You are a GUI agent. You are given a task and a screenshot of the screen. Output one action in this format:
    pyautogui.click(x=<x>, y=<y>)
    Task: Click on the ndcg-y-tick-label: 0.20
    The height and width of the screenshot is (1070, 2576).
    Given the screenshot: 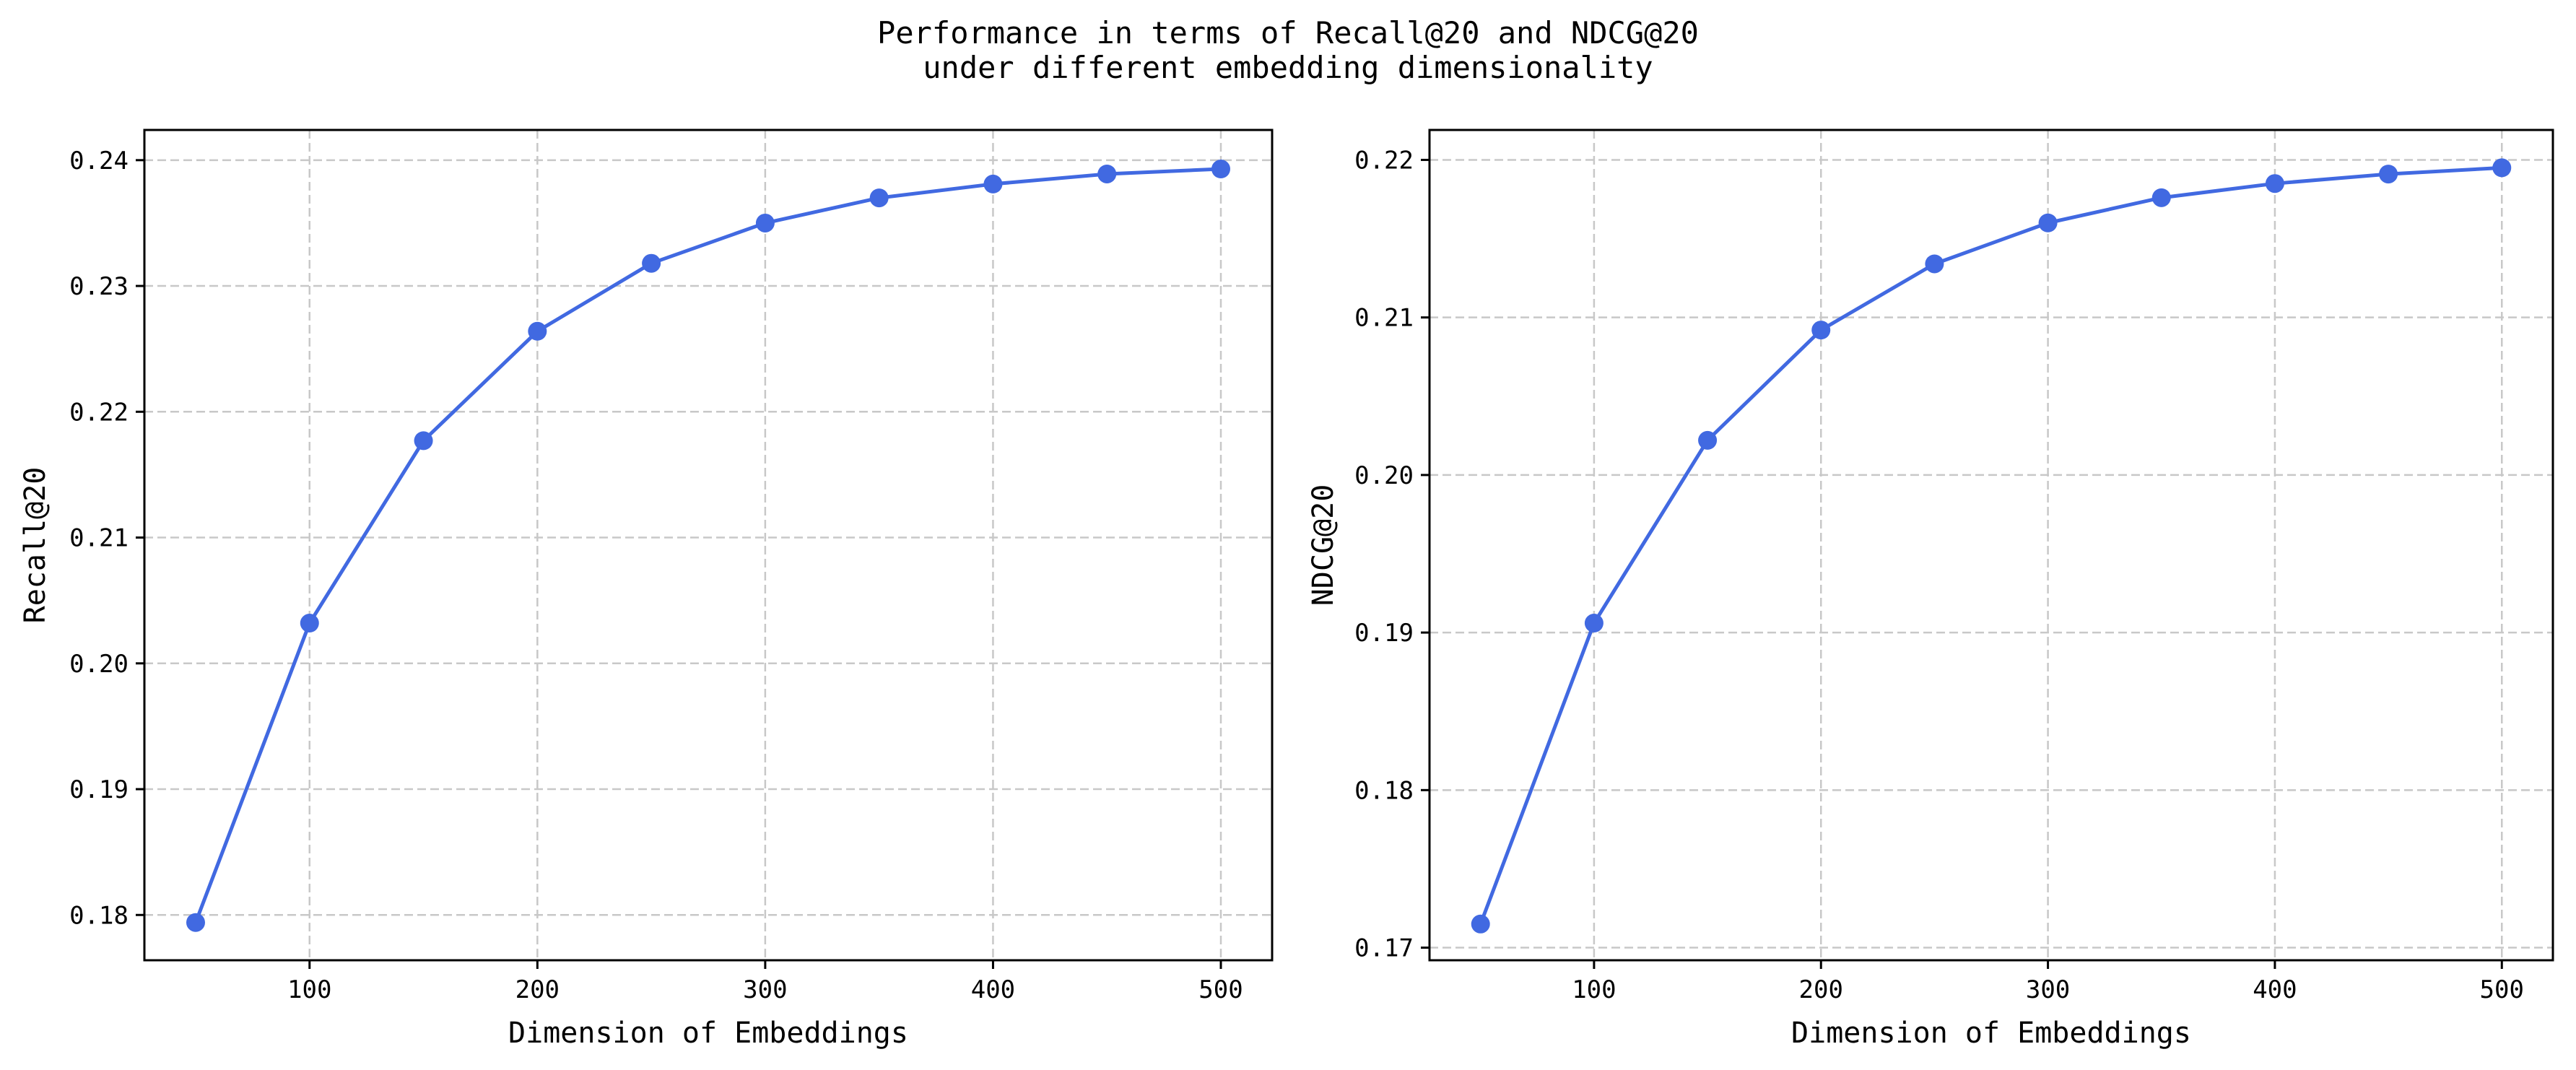 What is the action you would take?
    pyautogui.click(x=1384, y=475)
    